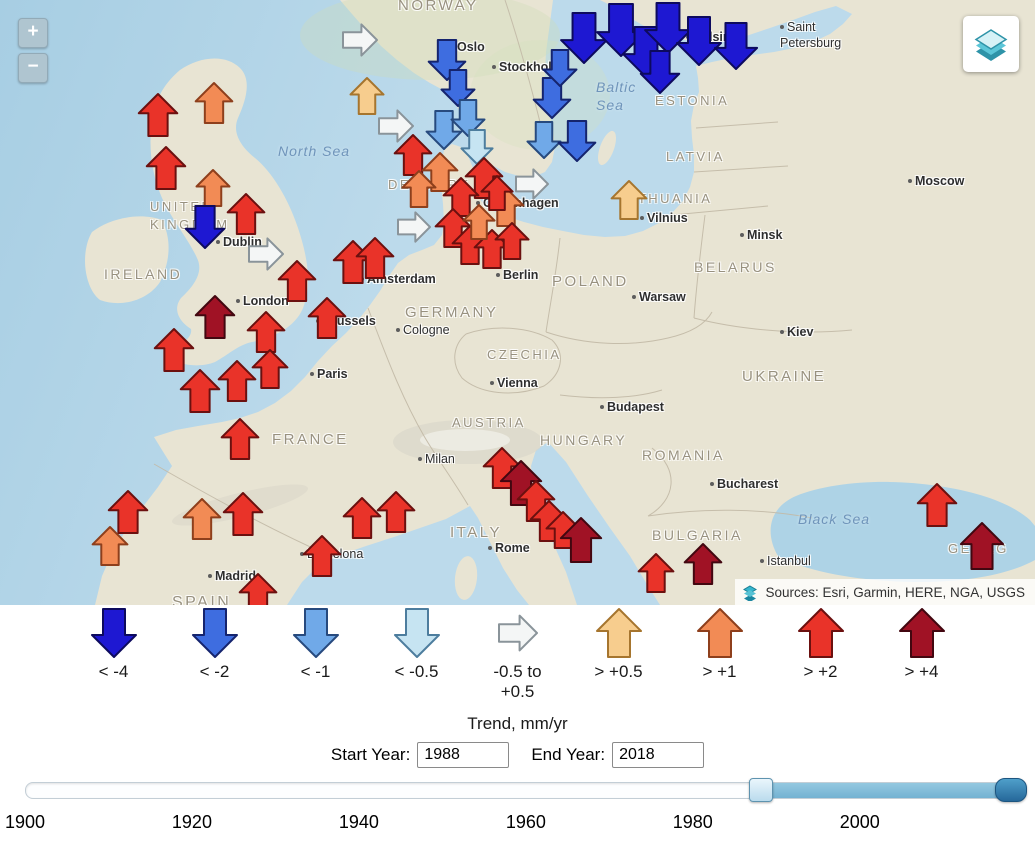  I want to click on legend-item: > +0.5, so click(618, 654).